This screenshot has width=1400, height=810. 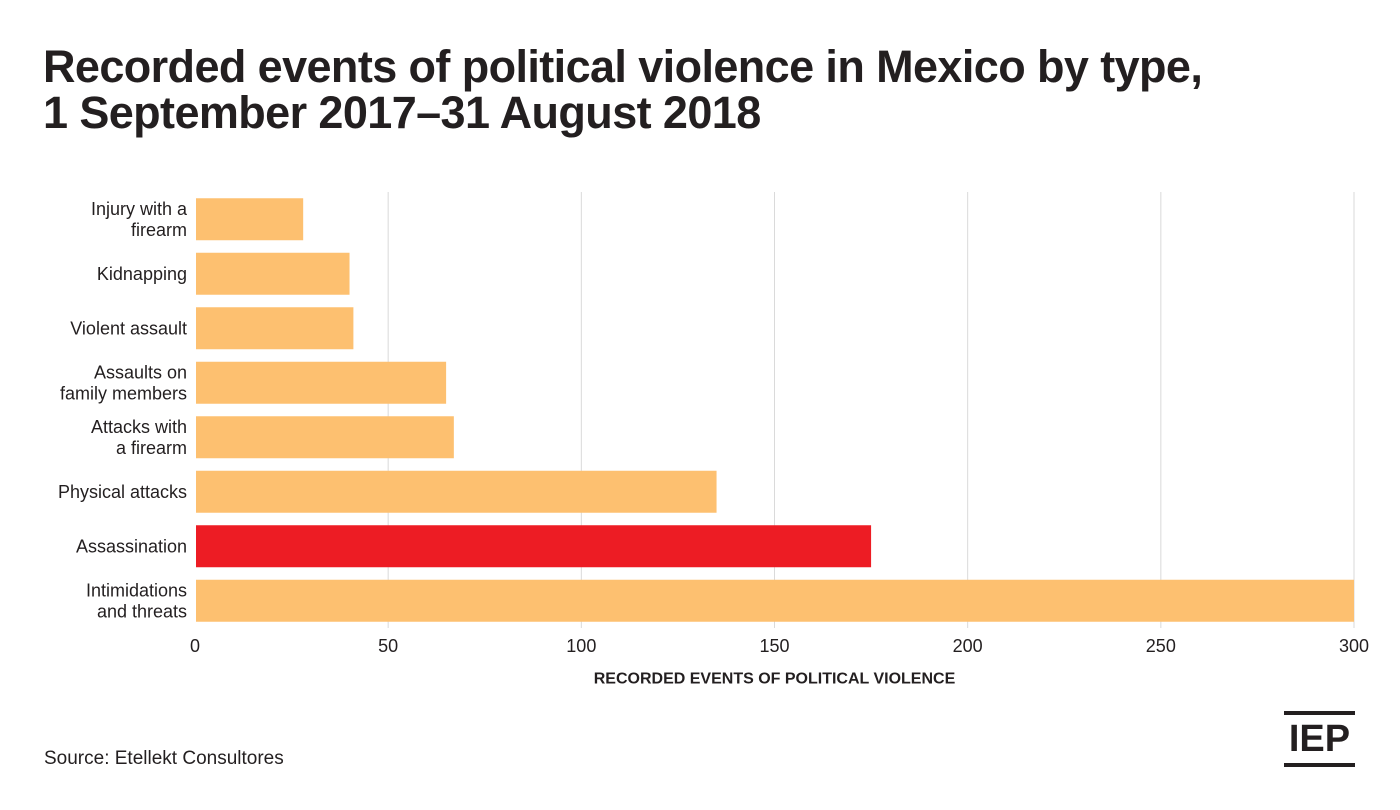 I want to click on x-tick-label-150: 150, so click(x=774, y=646).